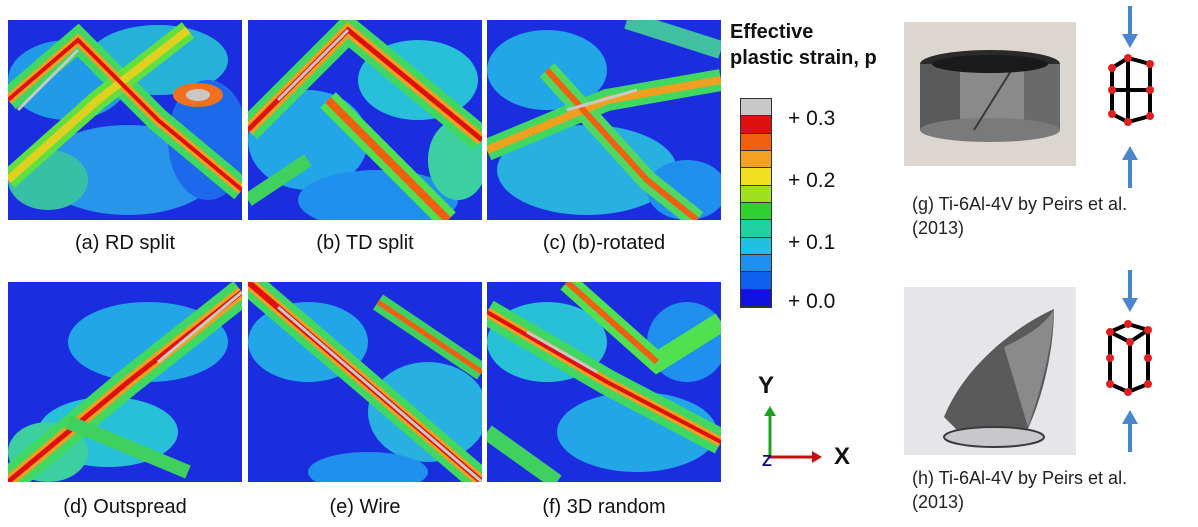  What do you see at coordinates (772, 32) in the screenshot?
I see `legend-title-line1: Effective` at bounding box center [772, 32].